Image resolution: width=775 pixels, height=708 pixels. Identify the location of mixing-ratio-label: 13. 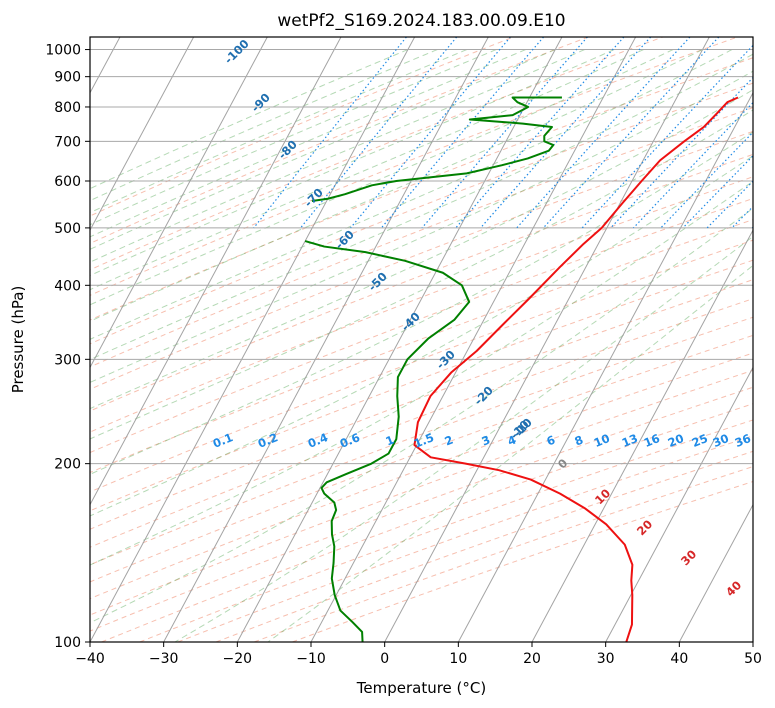
(630, 440).